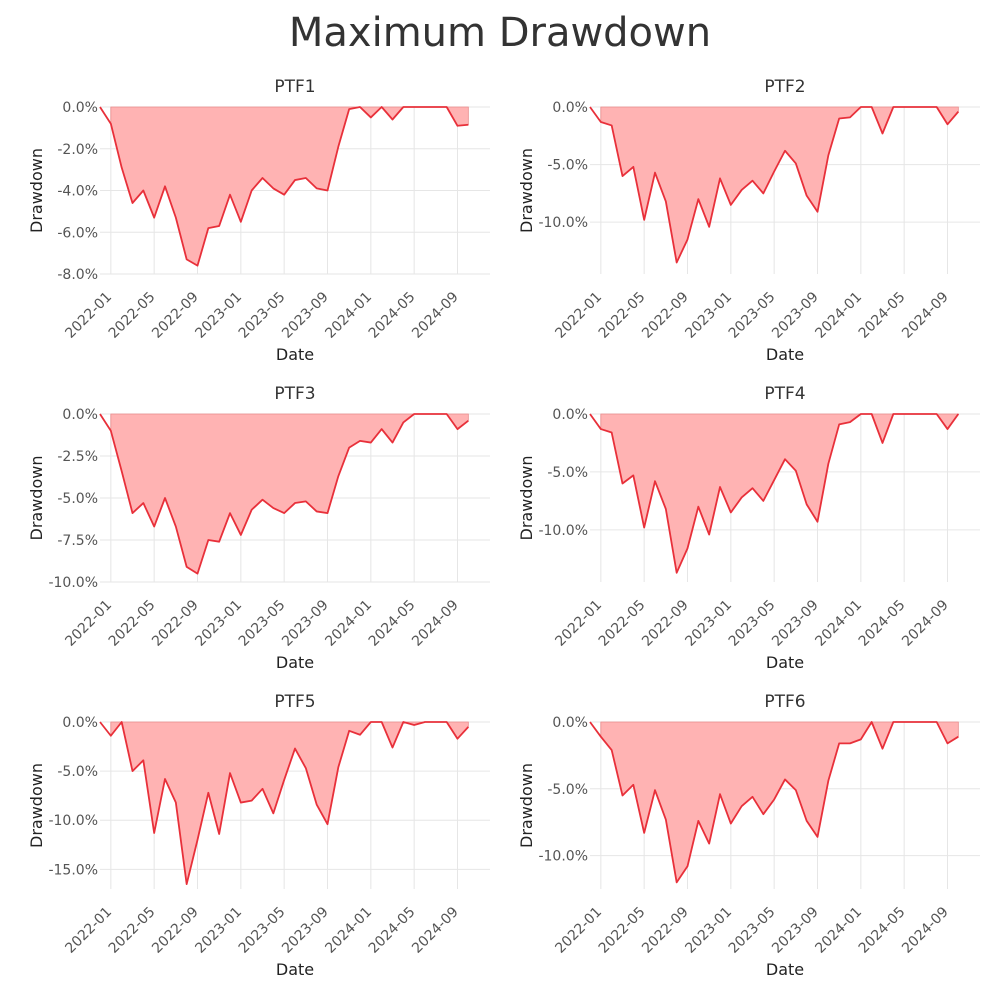 The image size is (1000, 1000). What do you see at coordinates (77, 275) in the screenshot?
I see `y-tick-label: -8.0%` at bounding box center [77, 275].